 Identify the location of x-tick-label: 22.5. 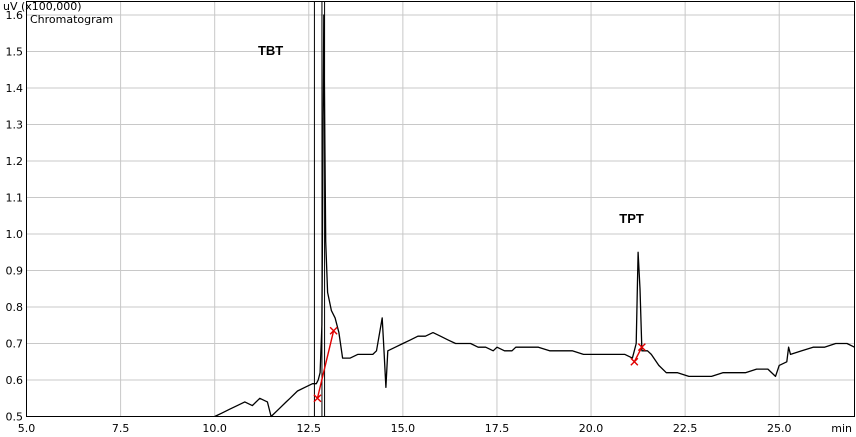
(685, 428).